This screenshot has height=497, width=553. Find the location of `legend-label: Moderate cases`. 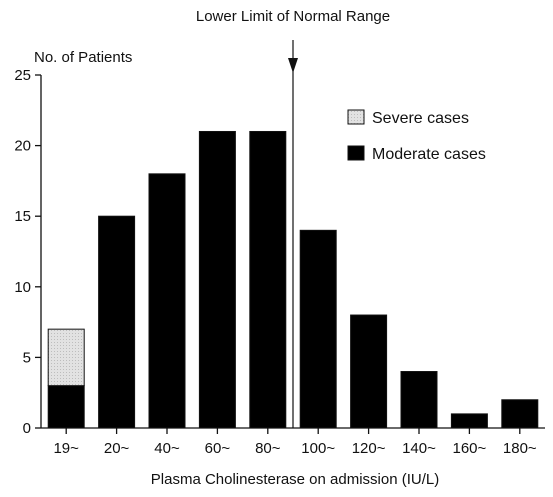

legend-label: Moderate cases is located at coordinates (429, 154).